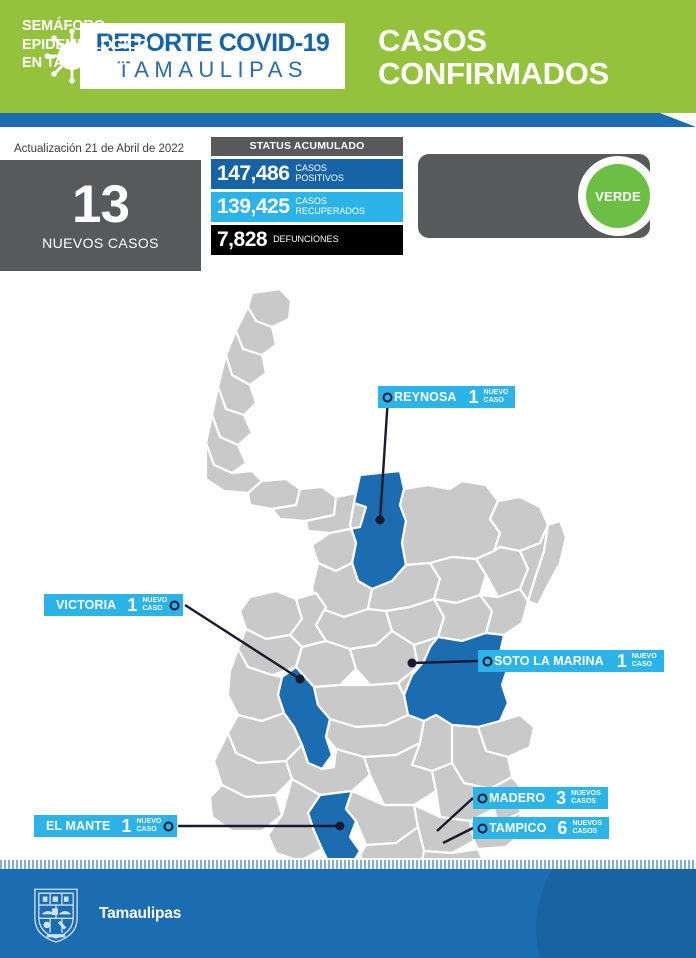  I want to click on callout-reynosa-unit: NUEVO CASO, so click(496, 396).